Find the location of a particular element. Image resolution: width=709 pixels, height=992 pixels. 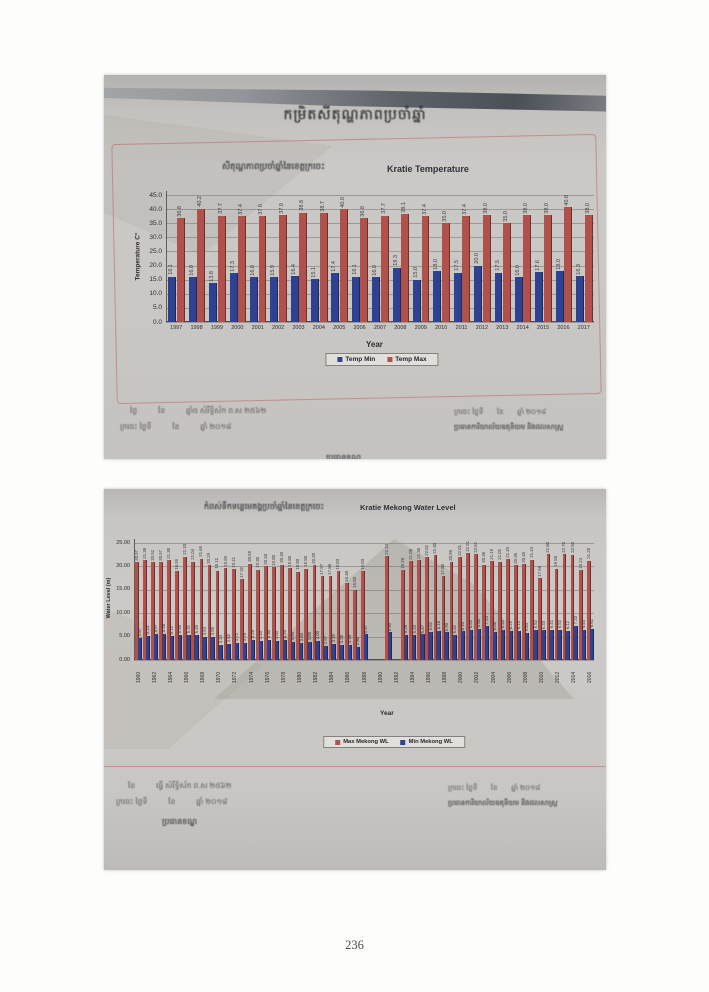

y-tick-label: 5.0 is located at coordinates (157, 308).